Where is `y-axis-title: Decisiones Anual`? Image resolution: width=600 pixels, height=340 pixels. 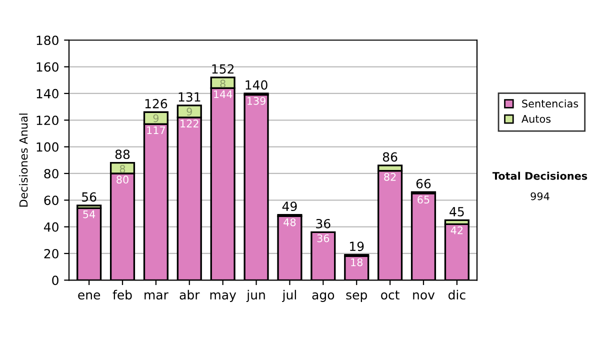 y-axis-title: Decisiones Anual is located at coordinates (23, 160).